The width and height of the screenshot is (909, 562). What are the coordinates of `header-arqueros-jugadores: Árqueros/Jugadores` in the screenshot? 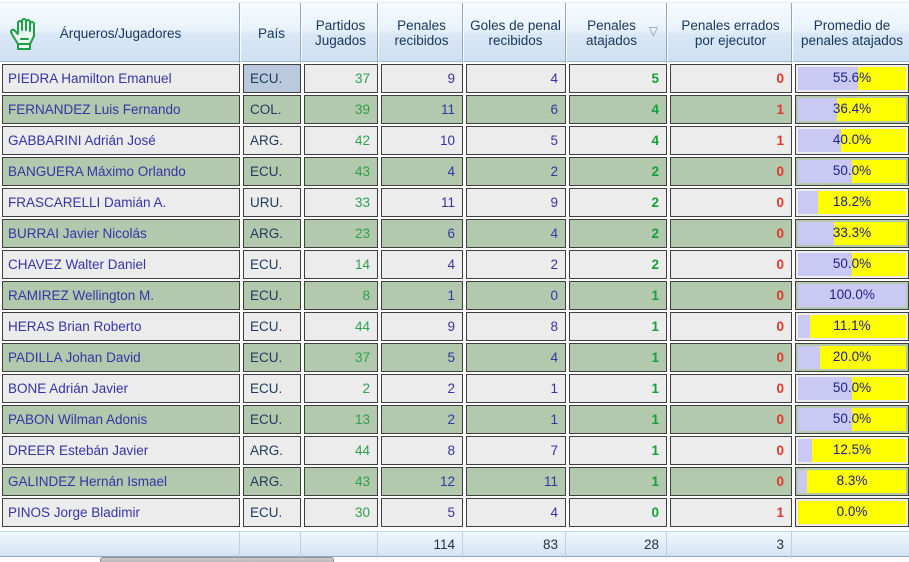 It's located at (121, 33).